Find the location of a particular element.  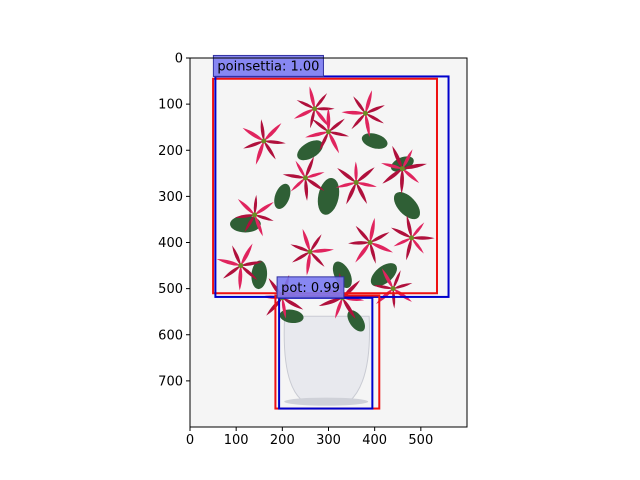

pot is located at coordinates (327, 360).